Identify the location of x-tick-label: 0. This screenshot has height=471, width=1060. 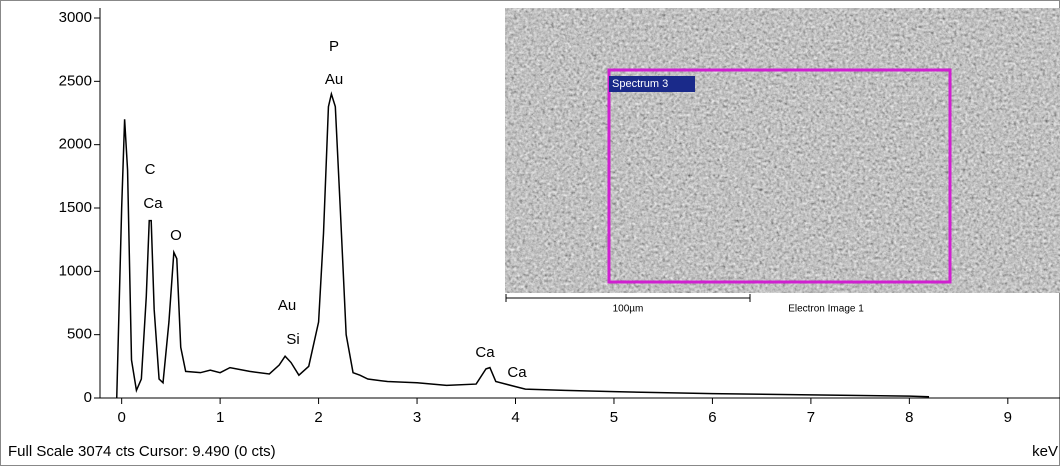
(121, 417).